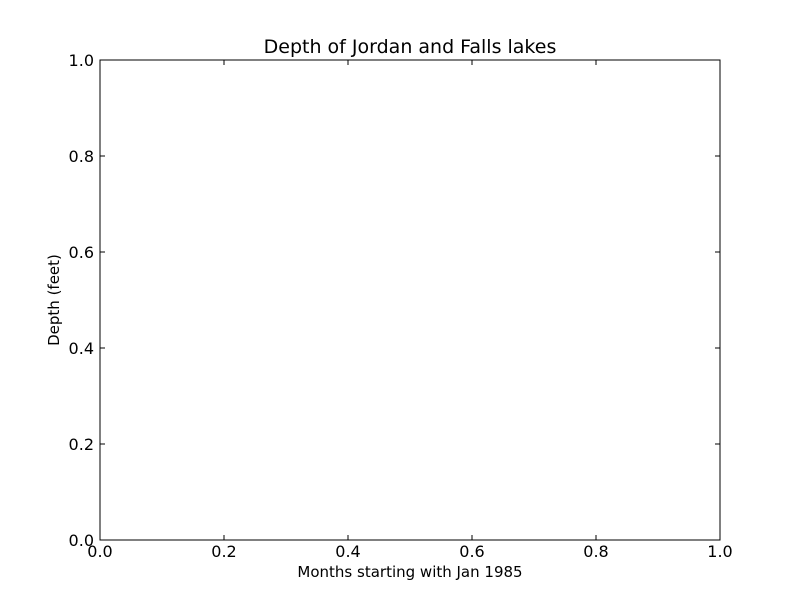  Describe the element at coordinates (81, 444) in the screenshot. I see `y-tick-label: 0.2` at that location.